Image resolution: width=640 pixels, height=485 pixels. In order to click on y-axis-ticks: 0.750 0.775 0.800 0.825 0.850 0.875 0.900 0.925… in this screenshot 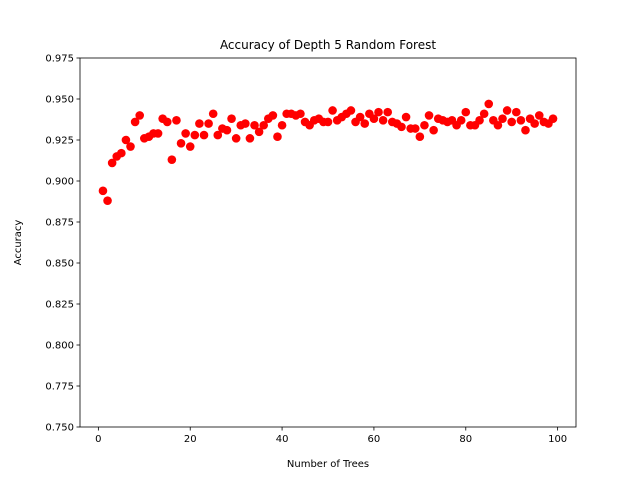, I will do `click(62, 244)`.